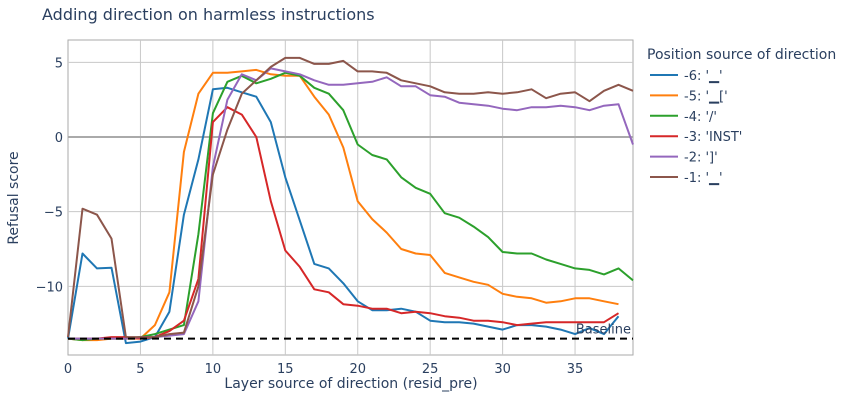 This screenshot has height=404, width=850. I want to click on legend-label: -2: ']', so click(701, 158).